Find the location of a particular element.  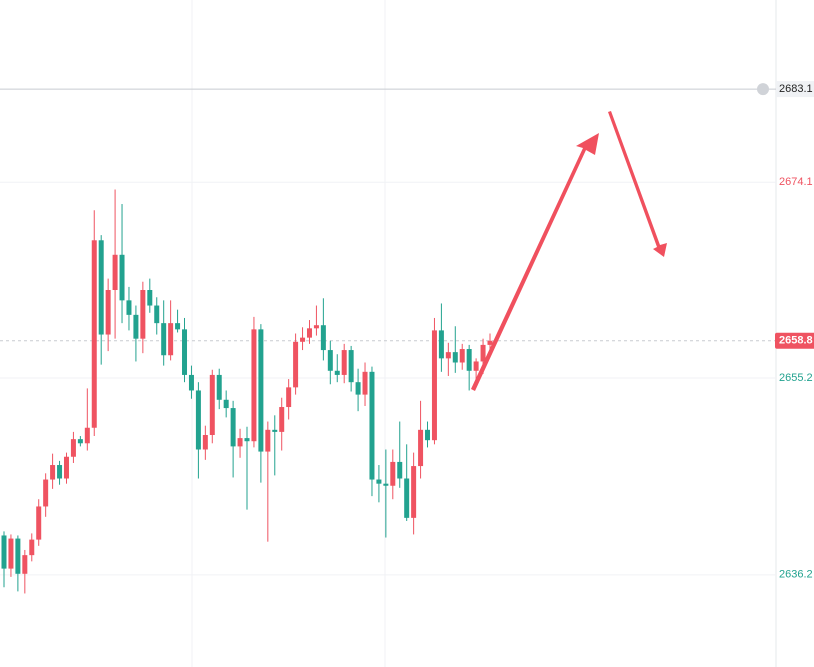

bell-icon is located at coordinates (763, 89).